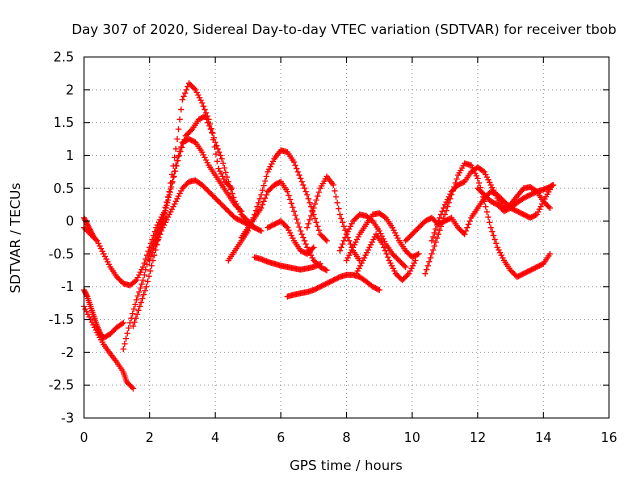  I want to click on x-tick-label: 12, so click(477, 438).